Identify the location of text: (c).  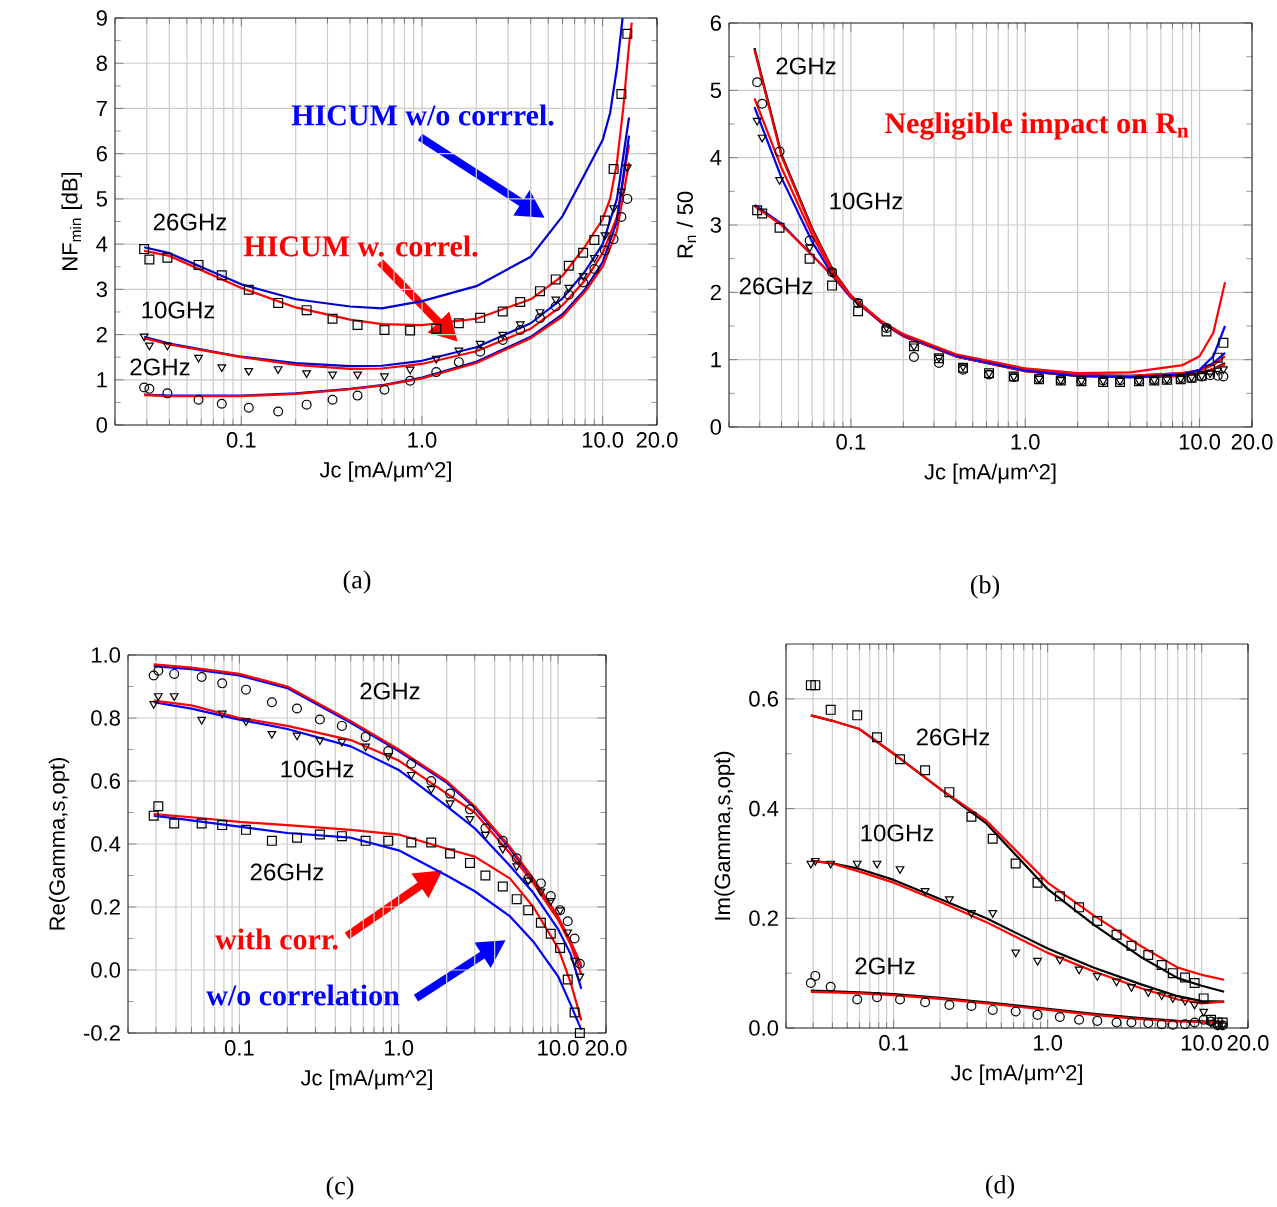
(340, 1188).